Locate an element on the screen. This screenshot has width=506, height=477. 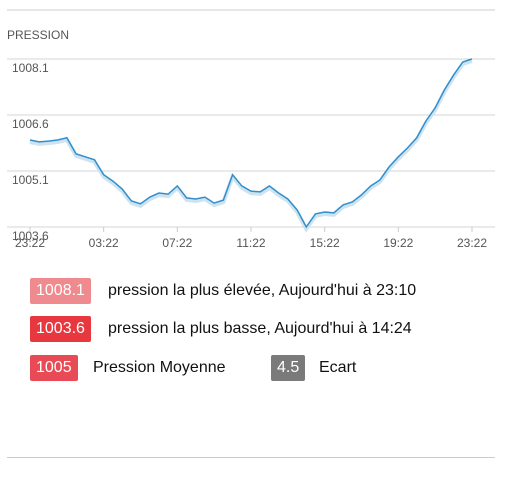
x-tick-label: 03:22 is located at coordinates (104, 243).